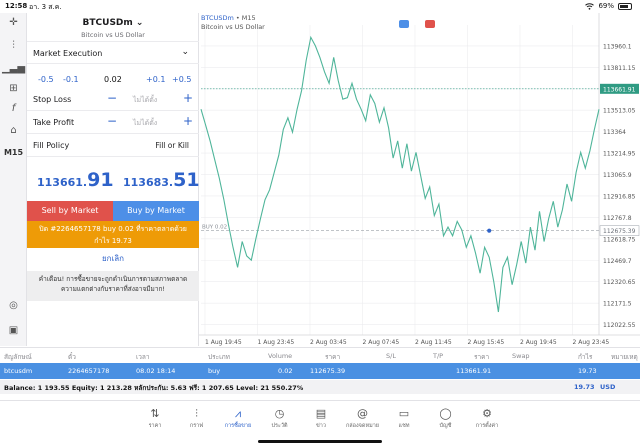 This screenshot has width=640, height=447. What do you see at coordinates (113, 23) in the screenshot?
I see `symbol-selector: BTCUSDm ⌄` at bounding box center [113, 23].